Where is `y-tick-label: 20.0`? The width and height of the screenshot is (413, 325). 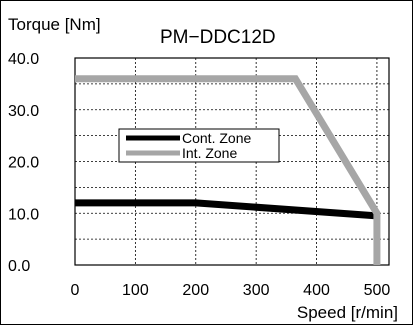 y-tick-label: 20.0 is located at coordinates (23, 163).